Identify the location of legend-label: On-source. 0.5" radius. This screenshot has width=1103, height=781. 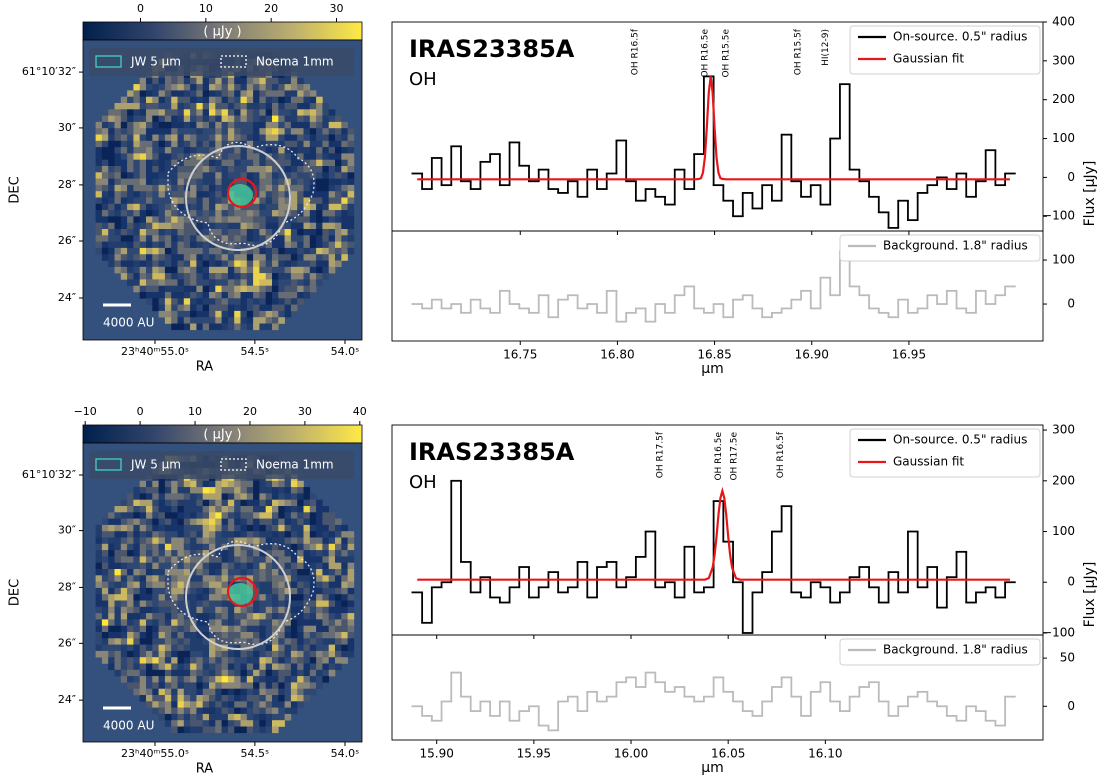
(960, 37).